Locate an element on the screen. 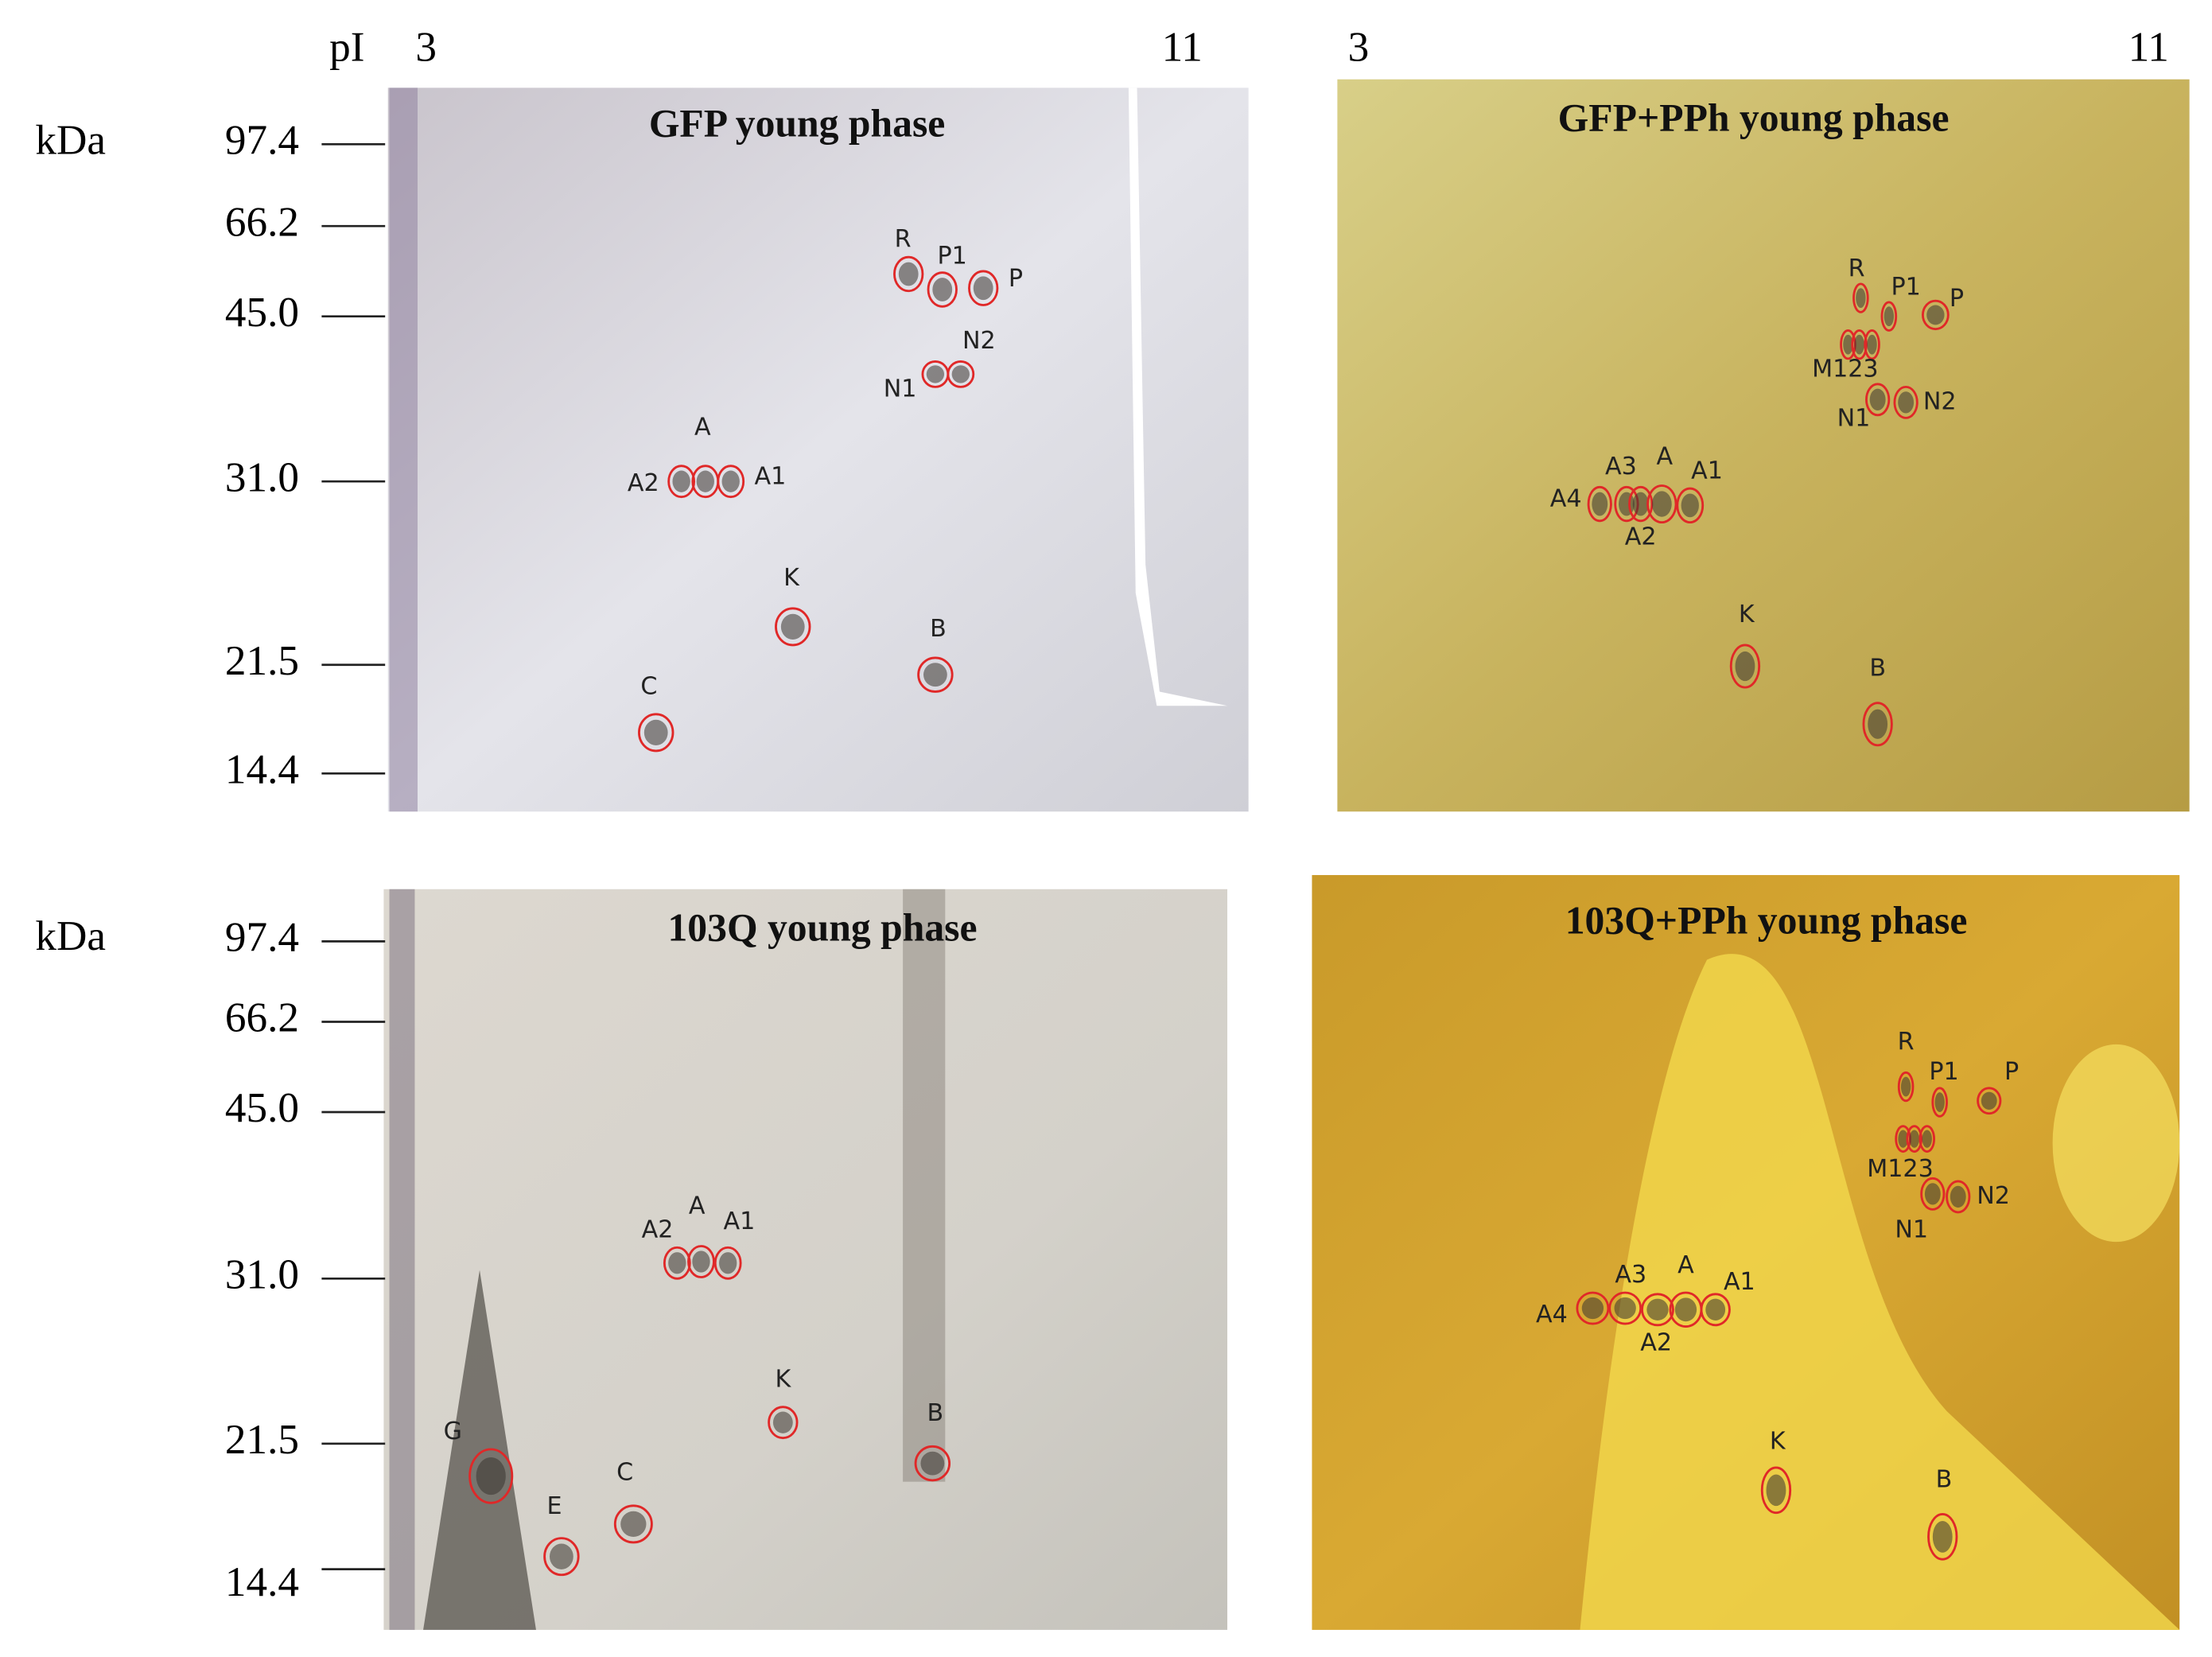 The image size is (2212, 1657). spot-label: A4 is located at coordinates (1566, 499).